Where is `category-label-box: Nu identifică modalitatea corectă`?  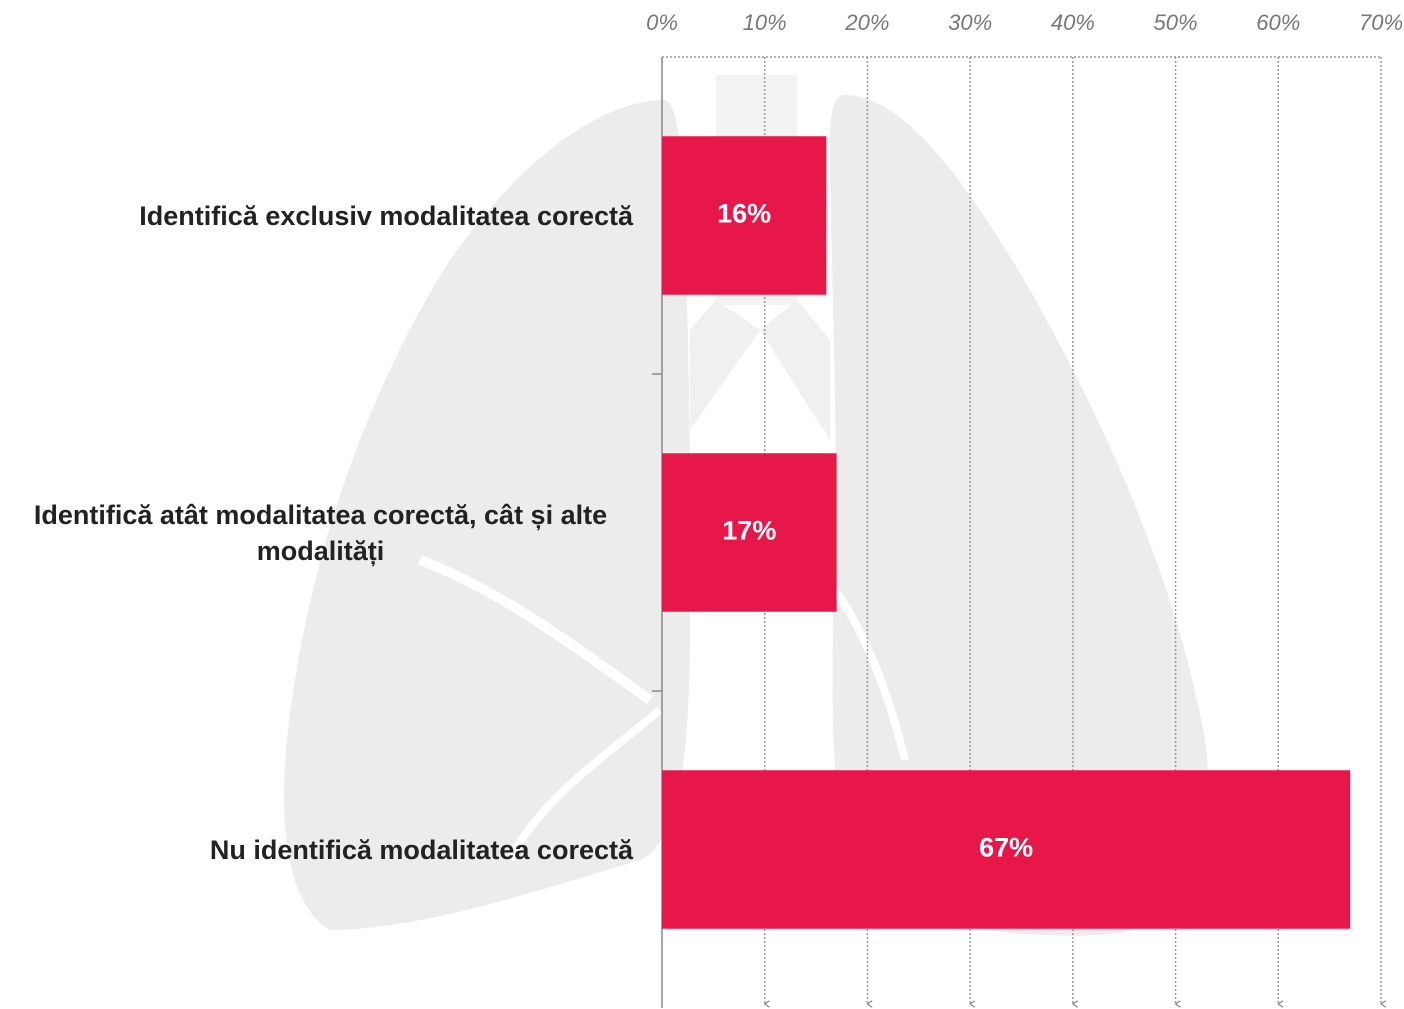
category-label-box: Nu identifică modalitatea corectă is located at coordinates (316, 850).